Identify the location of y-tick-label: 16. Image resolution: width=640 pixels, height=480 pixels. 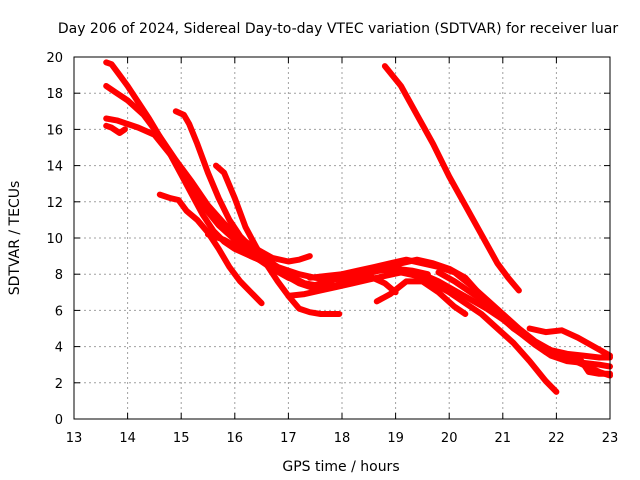
(54, 130).